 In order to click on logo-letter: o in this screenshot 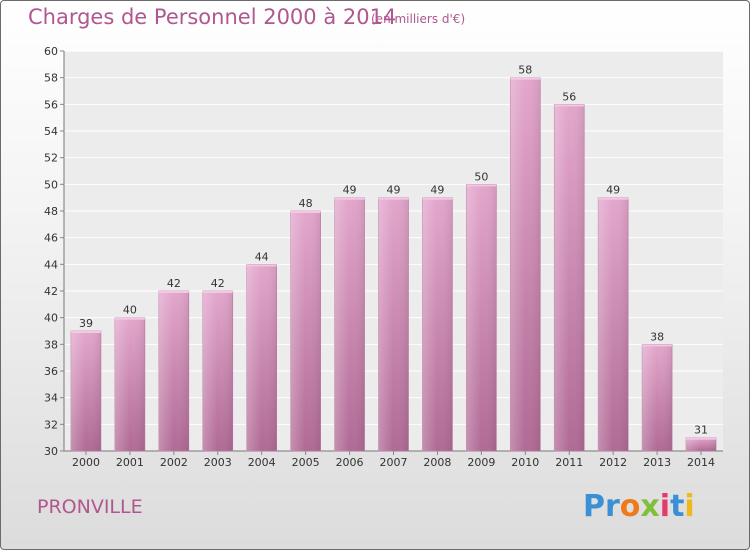, I will do `click(630, 506)`.